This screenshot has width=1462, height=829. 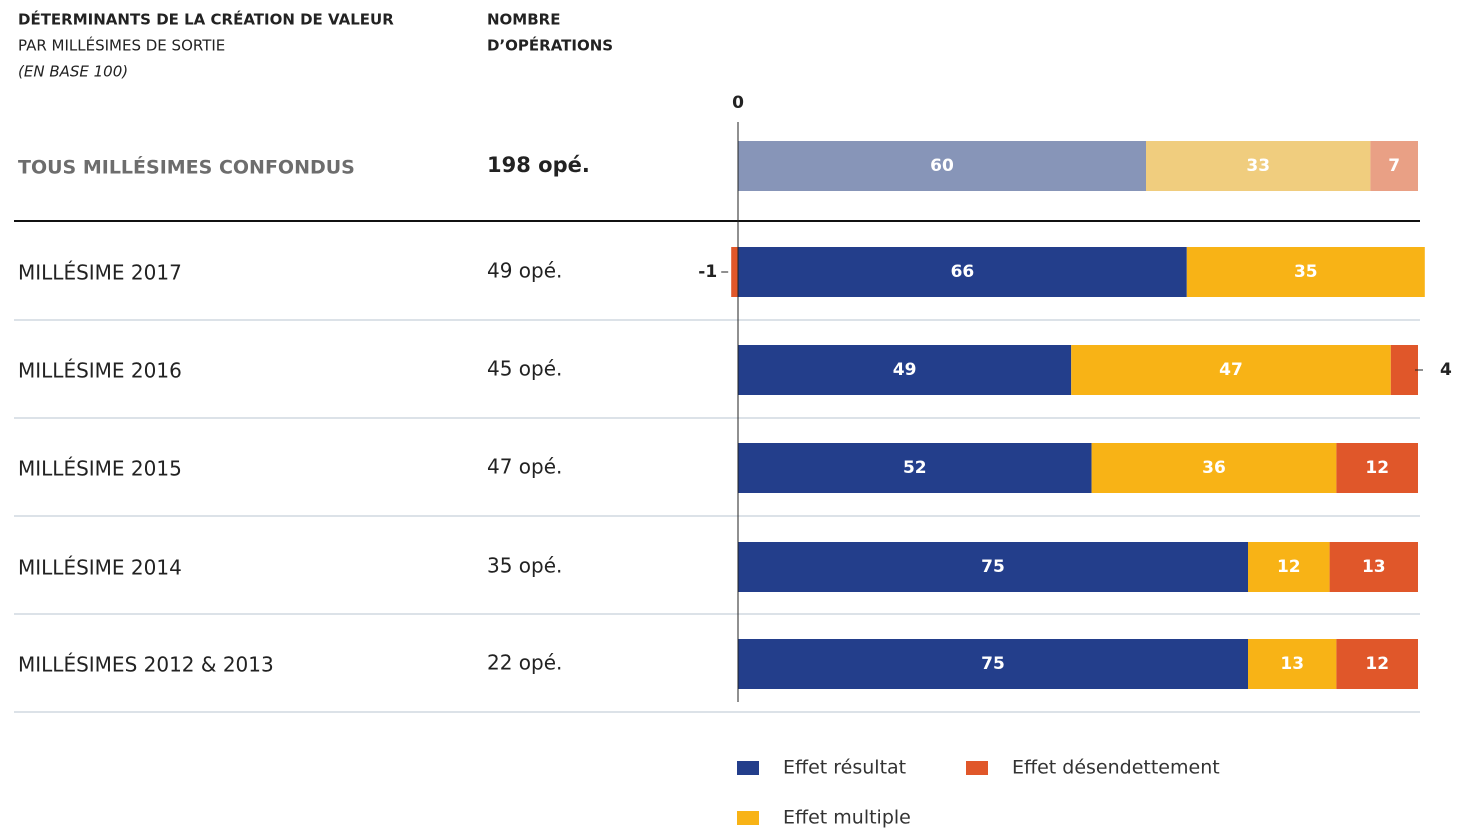 I want to click on category-label: MILLÉSIME 2016, so click(x=100, y=371).